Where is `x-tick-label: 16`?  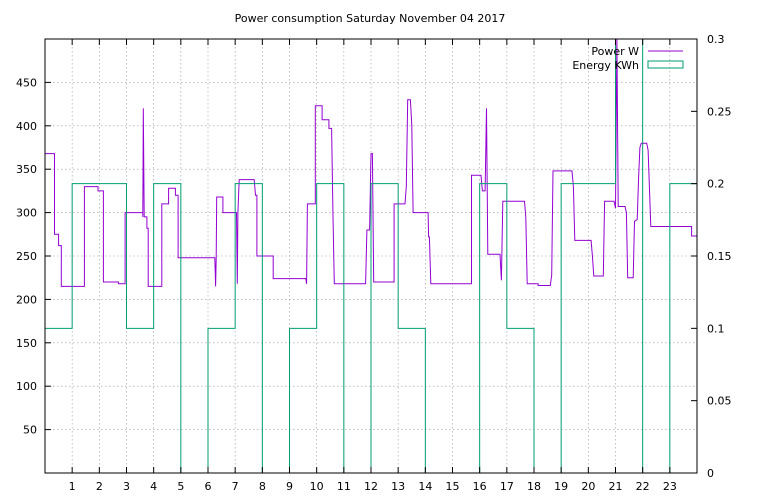 x-tick-label: 16 is located at coordinates (480, 486).